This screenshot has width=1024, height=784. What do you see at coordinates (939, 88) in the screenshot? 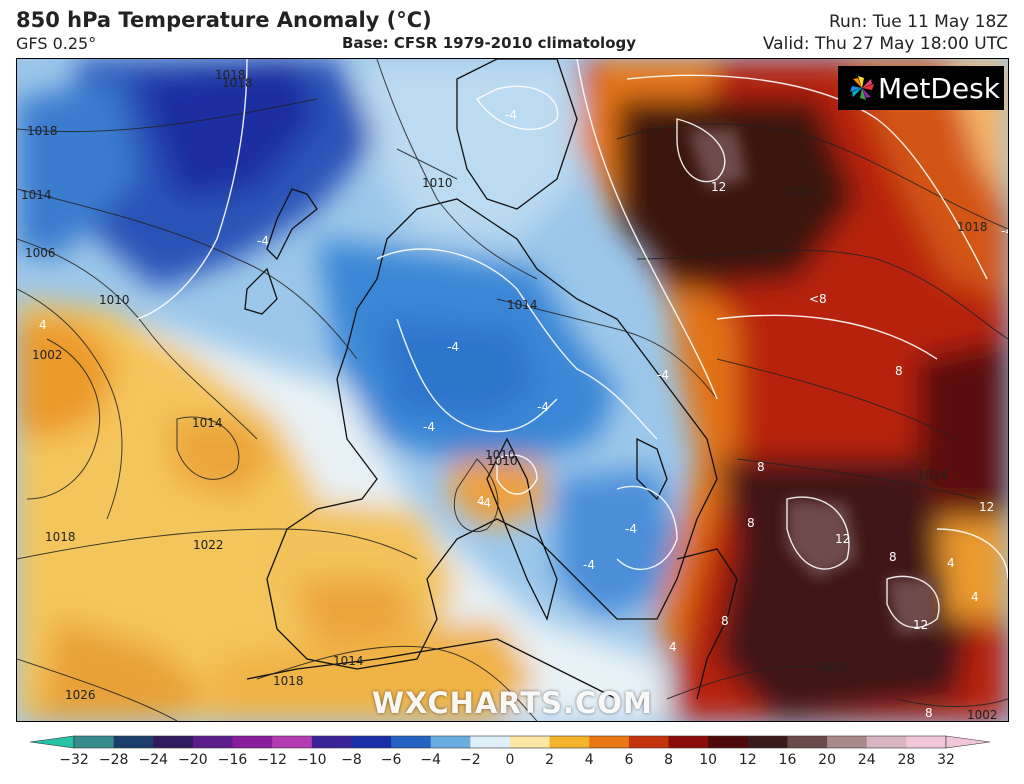
I see `metdesk-logo-text: MetDesk` at bounding box center [939, 88].